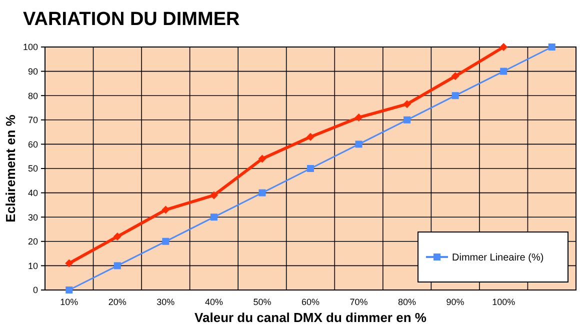 This screenshot has width=584, height=330. What do you see at coordinates (33, 120) in the screenshot?
I see `y-tick-label: 70` at bounding box center [33, 120].